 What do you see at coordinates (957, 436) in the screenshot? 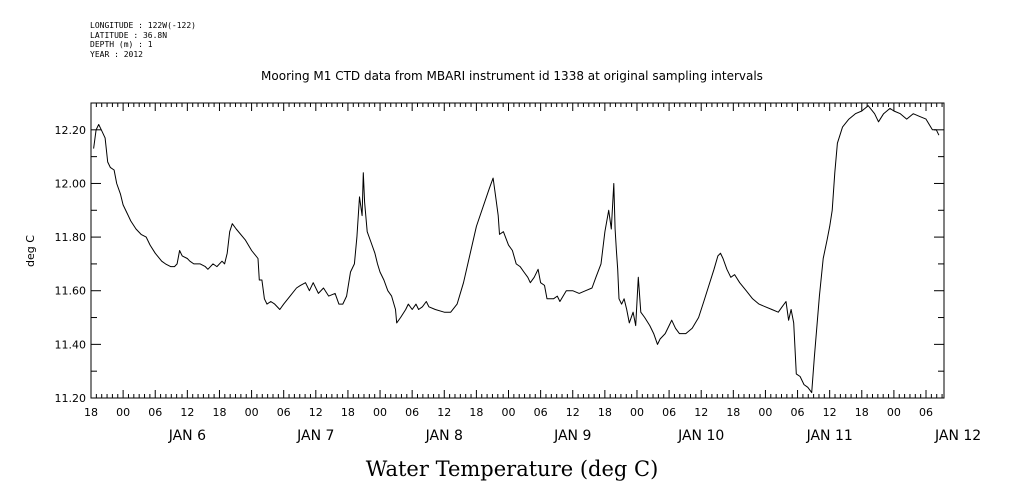
I see `x-day-label: JAN 12` at bounding box center [957, 436].